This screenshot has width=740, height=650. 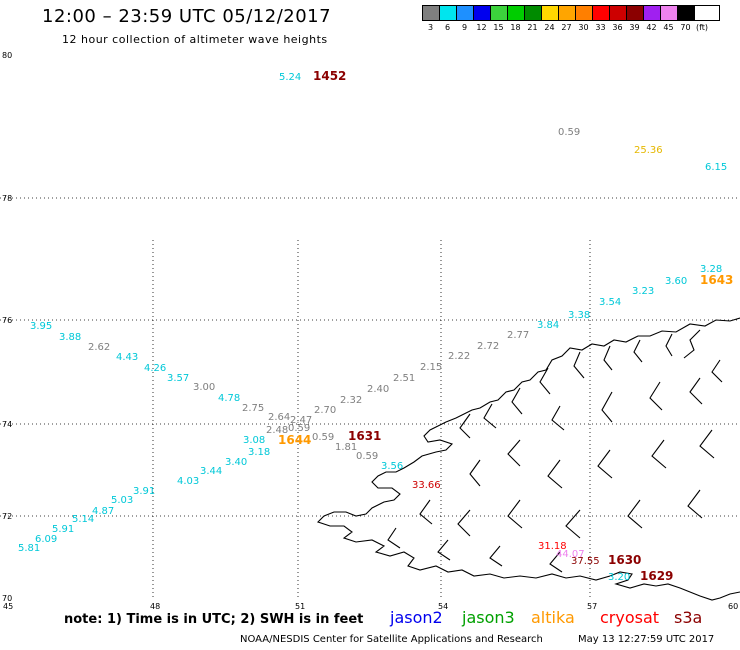 What do you see at coordinates (685, 27) in the screenshot?
I see `legend-label: 70` at bounding box center [685, 27].